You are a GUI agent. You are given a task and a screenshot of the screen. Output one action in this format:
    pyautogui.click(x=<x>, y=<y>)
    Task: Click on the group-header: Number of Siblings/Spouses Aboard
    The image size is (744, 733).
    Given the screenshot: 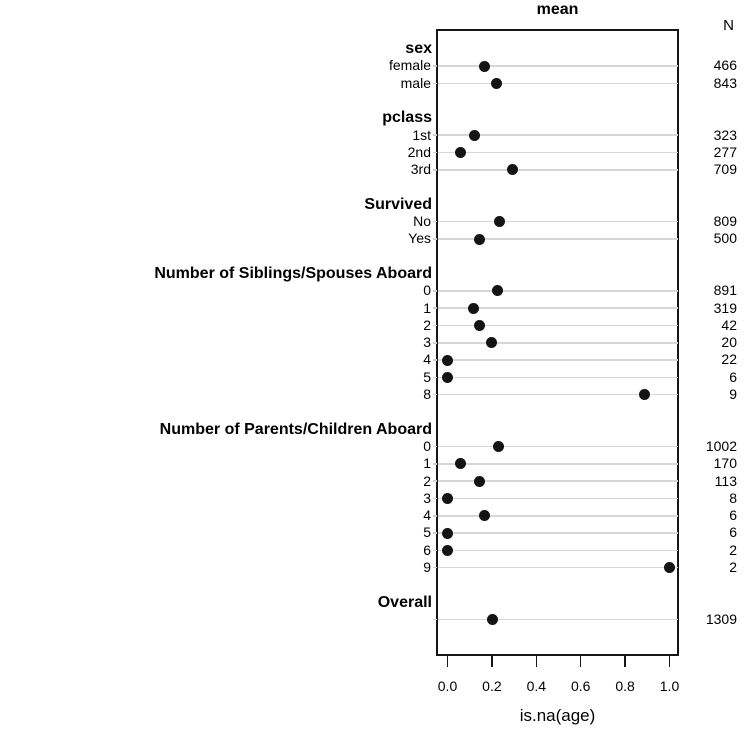 What is the action you would take?
    pyautogui.click(x=293, y=273)
    